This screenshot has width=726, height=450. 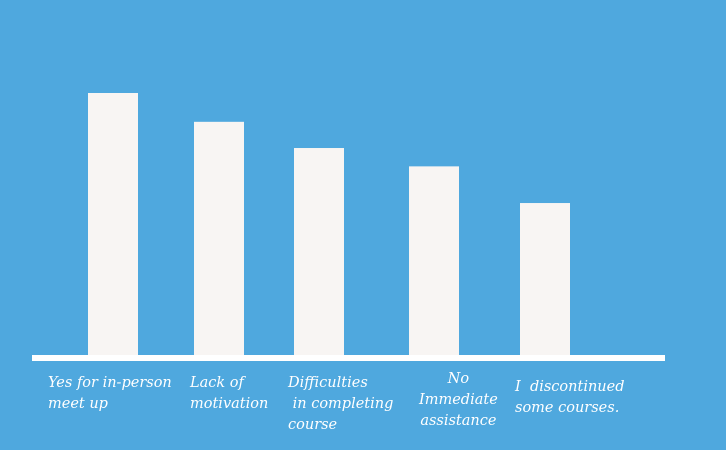 I want to click on category-label-lack-of-motivation: Lack of motivation, so click(x=229, y=393).